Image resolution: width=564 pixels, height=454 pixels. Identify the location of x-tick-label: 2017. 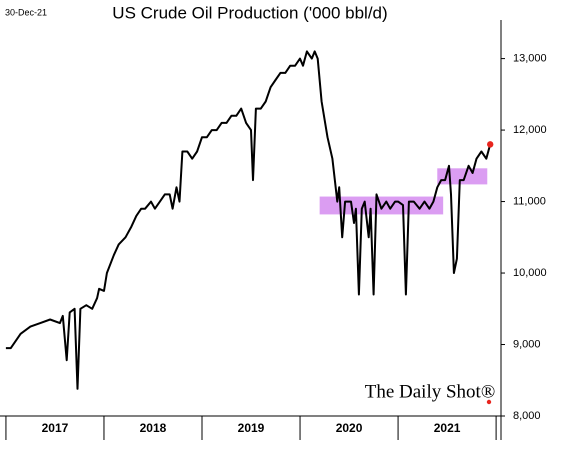
(55, 428).